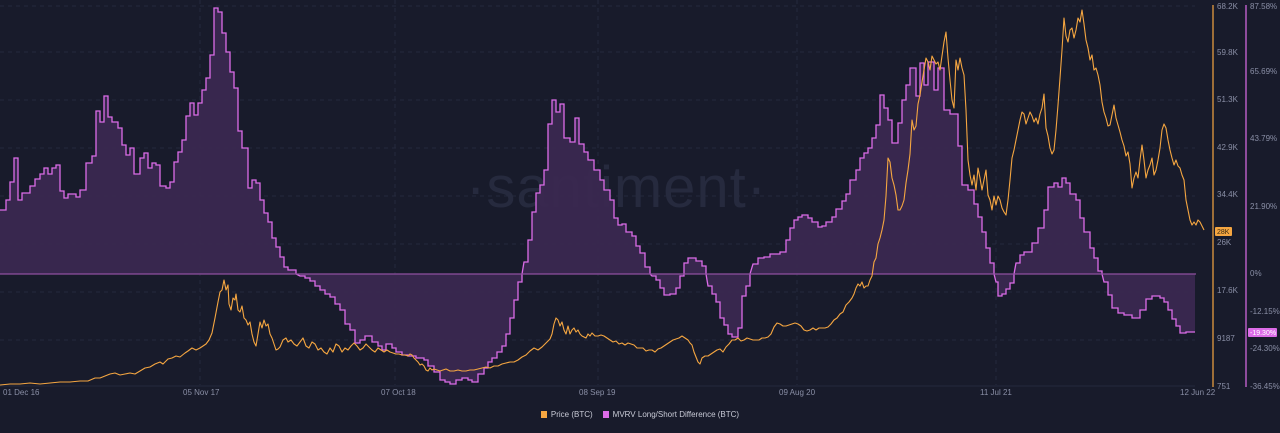 This screenshot has height=433, width=1280. Describe the element at coordinates (996, 392) in the screenshot. I see `svg-text: 11 Jul 21` at that location.